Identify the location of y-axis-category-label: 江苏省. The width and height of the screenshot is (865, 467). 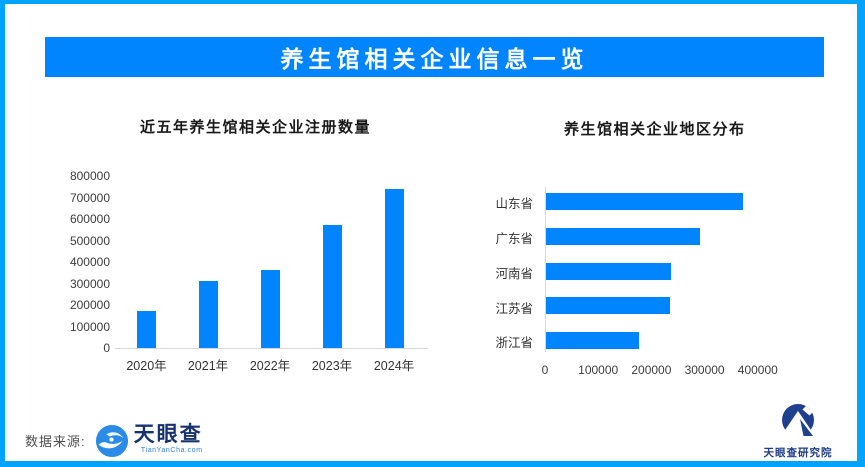
(514, 308).